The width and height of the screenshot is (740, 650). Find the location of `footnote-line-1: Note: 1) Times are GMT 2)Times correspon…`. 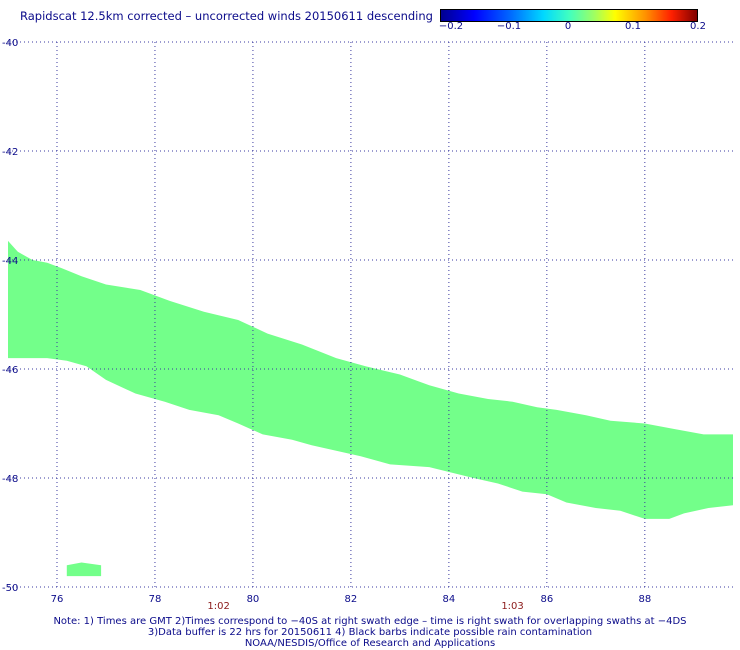

footnote-line-1: Note: 1) Times are GMT 2)Times correspon… is located at coordinates (370, 621).